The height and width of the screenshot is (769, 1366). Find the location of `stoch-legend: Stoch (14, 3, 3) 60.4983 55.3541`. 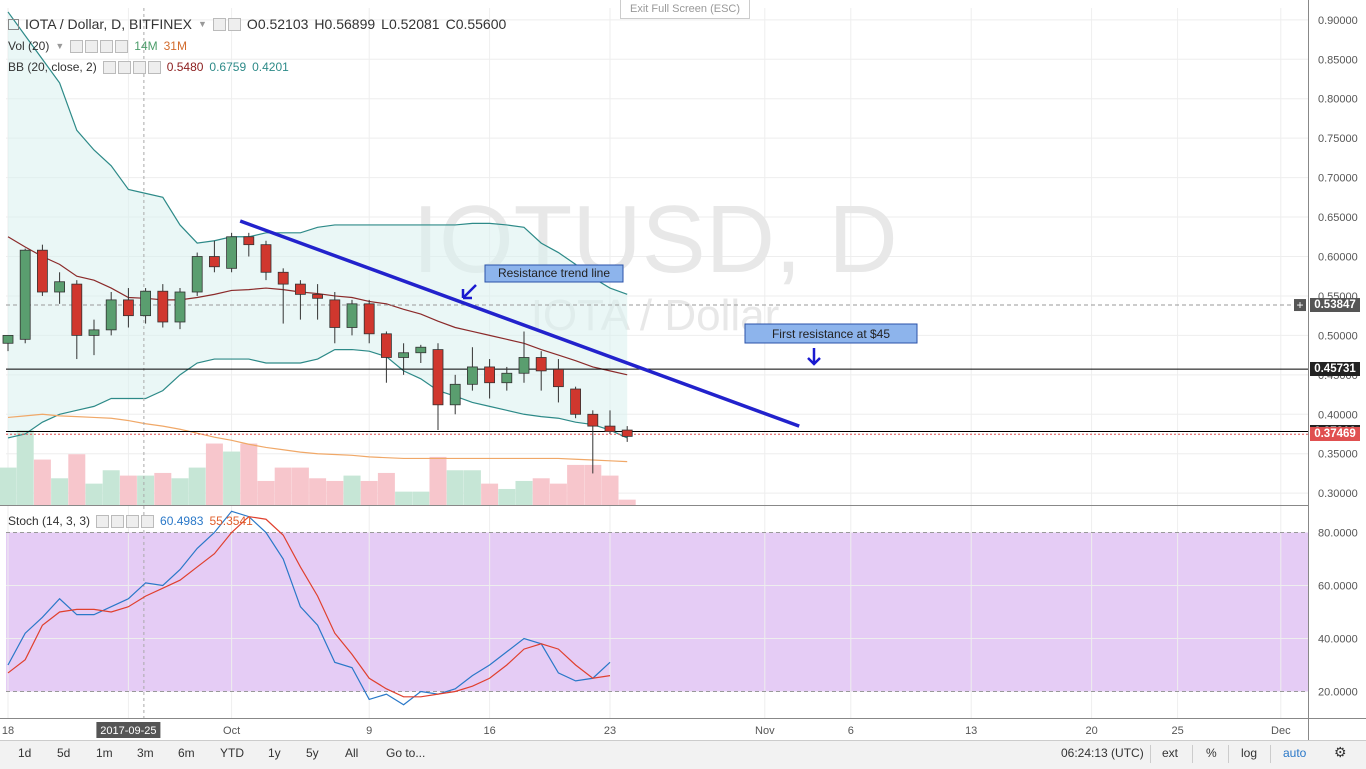

stoch-legend: Stoch (14, 3, 3) 60.4983 55.3541 is located at coordinates (130, 521).